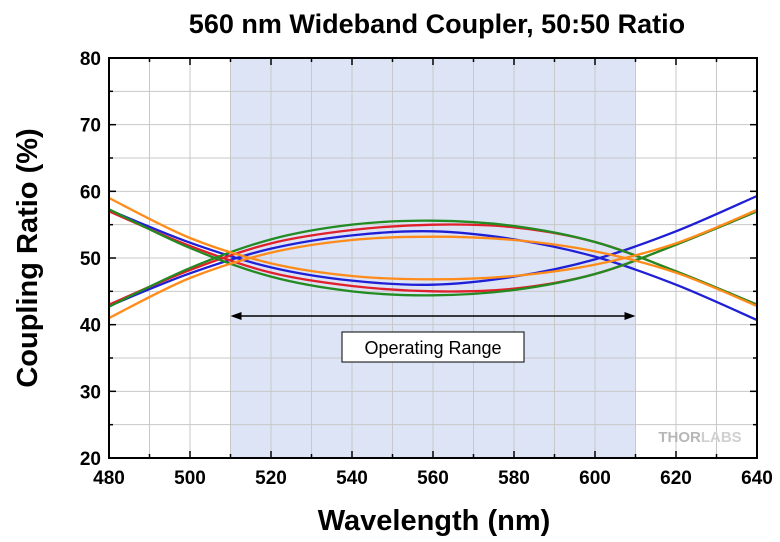 The width and height of the screenshot is (780, 542). Describe the element at coordinates (90, 459) in the screenshot. I see `y-tick-label: 20` at that location.